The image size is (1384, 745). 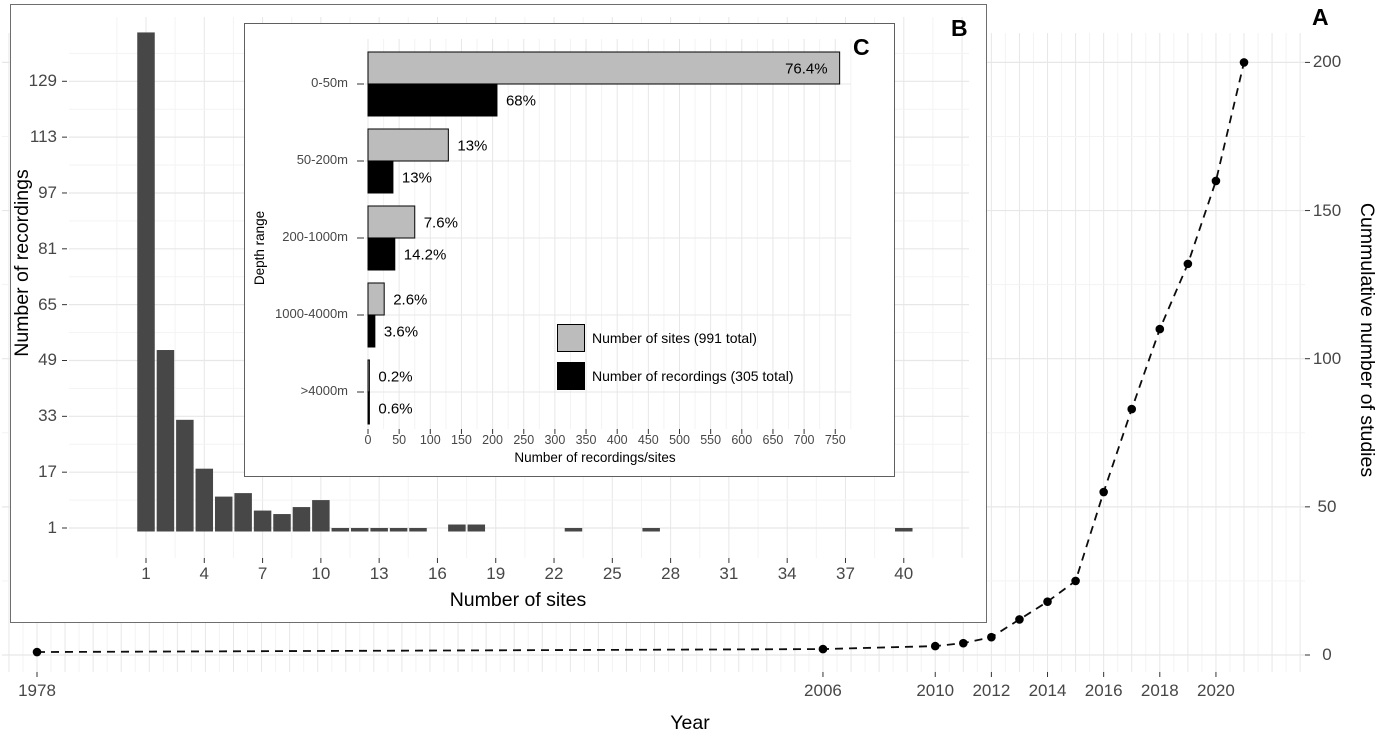 I want to click on panel-a-x-tick-label: 2020, so click(x=1216, y=690).